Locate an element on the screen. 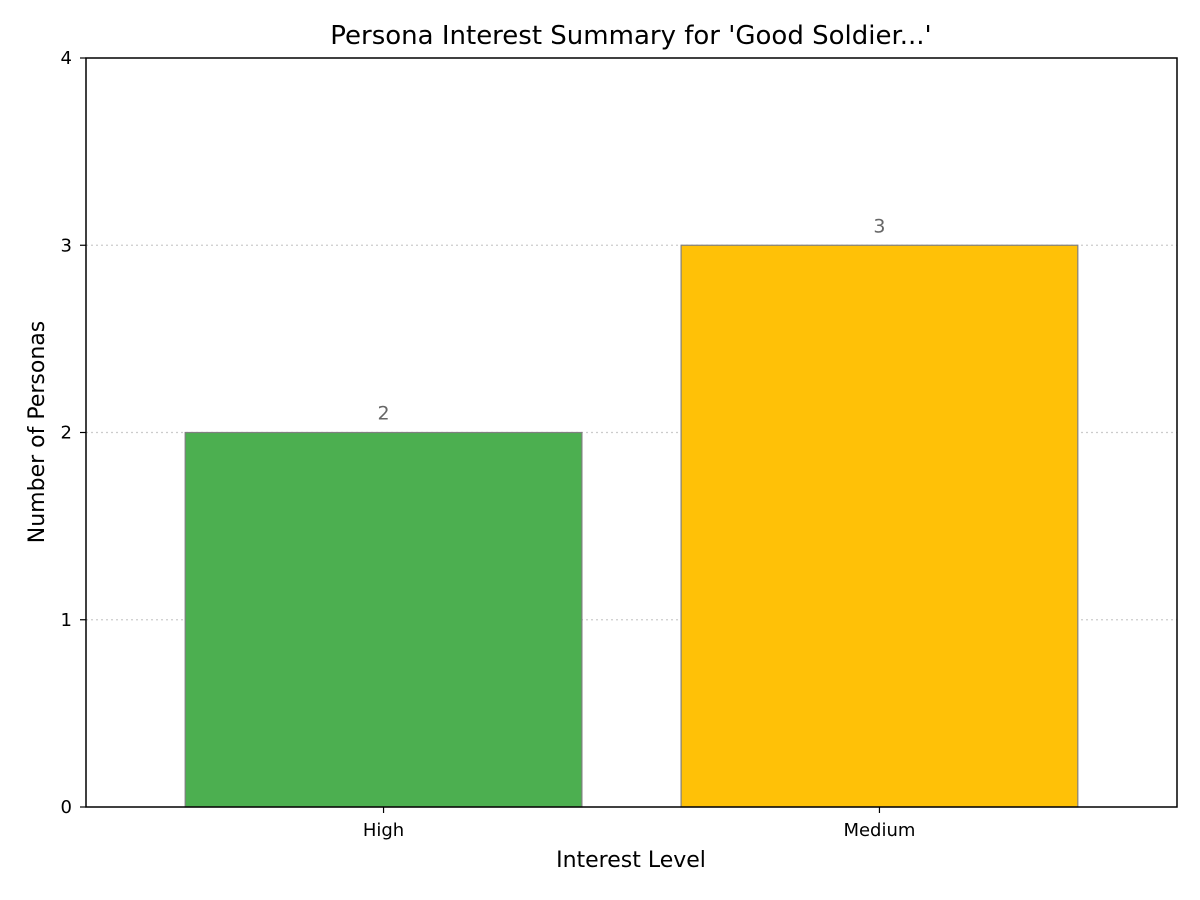  x-axis-title: Interest Level is located at coordinates (631, 860).